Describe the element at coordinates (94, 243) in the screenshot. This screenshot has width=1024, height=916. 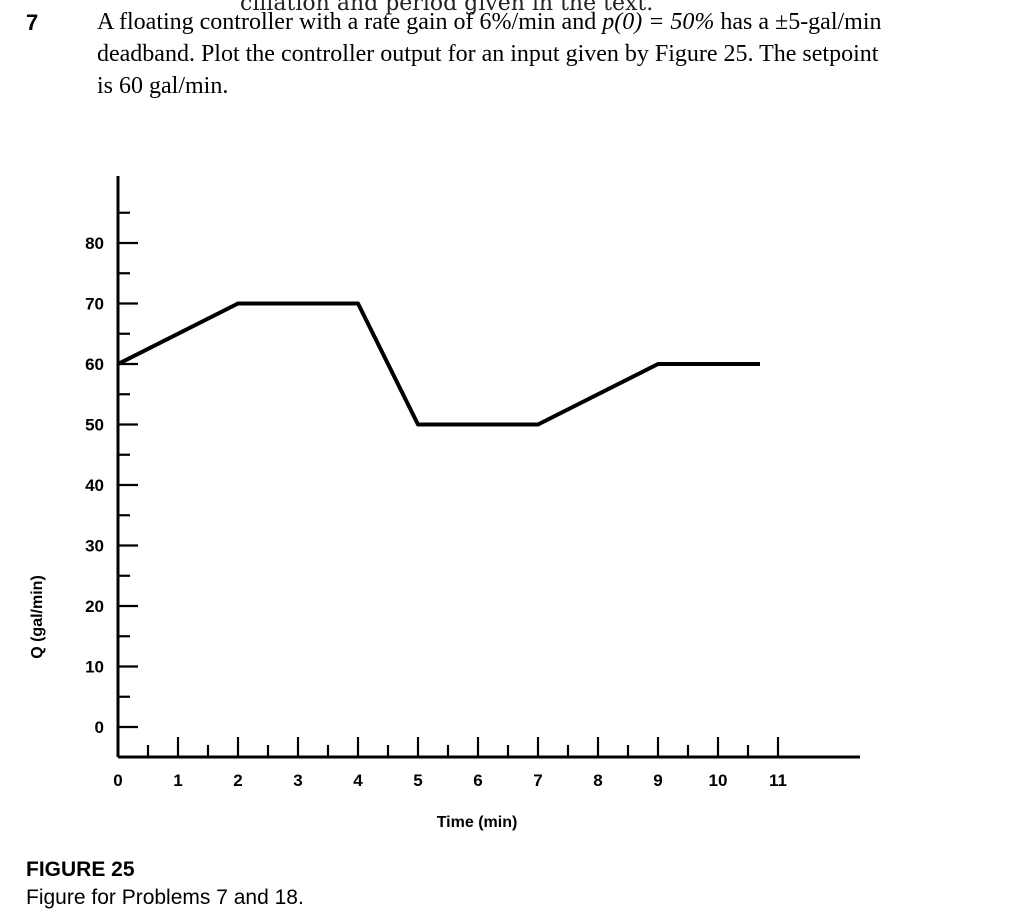
I see `y-tick-label: 80` at that location.